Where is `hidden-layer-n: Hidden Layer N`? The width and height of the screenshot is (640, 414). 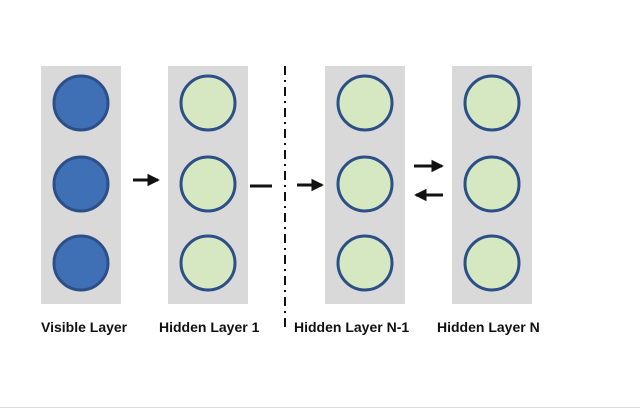
hidden-layer-n: Hidden Layer N is located at coordinates (488, 200).